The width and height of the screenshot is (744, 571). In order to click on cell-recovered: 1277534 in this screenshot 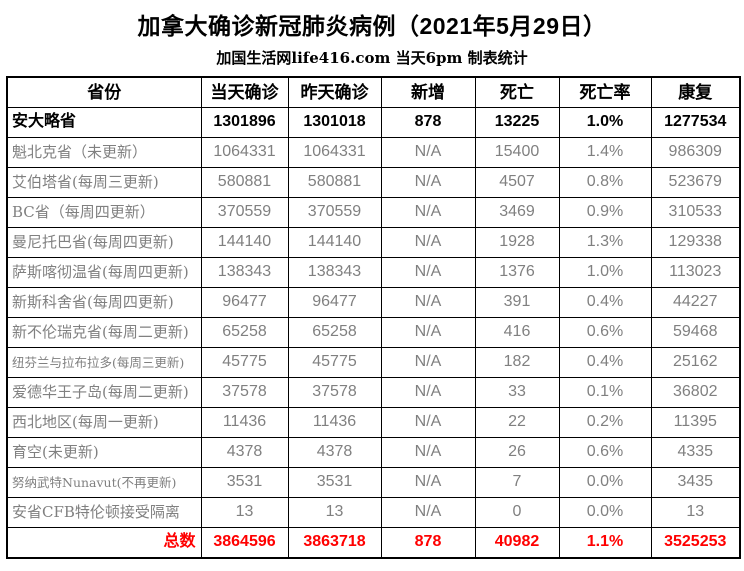, I will do `click(695, 122)`.